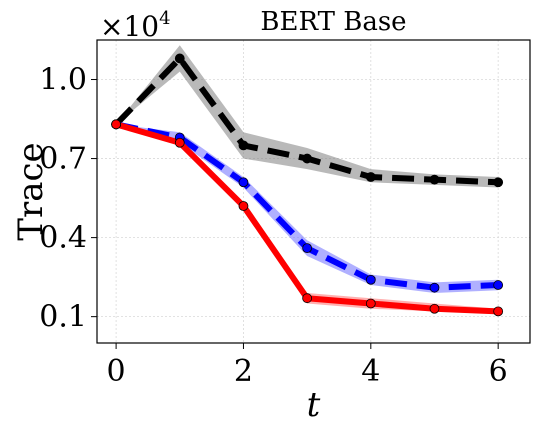 Image resolution: width=540 pixels, height=432 pixels. Describe the element at coordinates (63, 159) in the screenshot. I see `y-tick-label: 0.7` at that location.